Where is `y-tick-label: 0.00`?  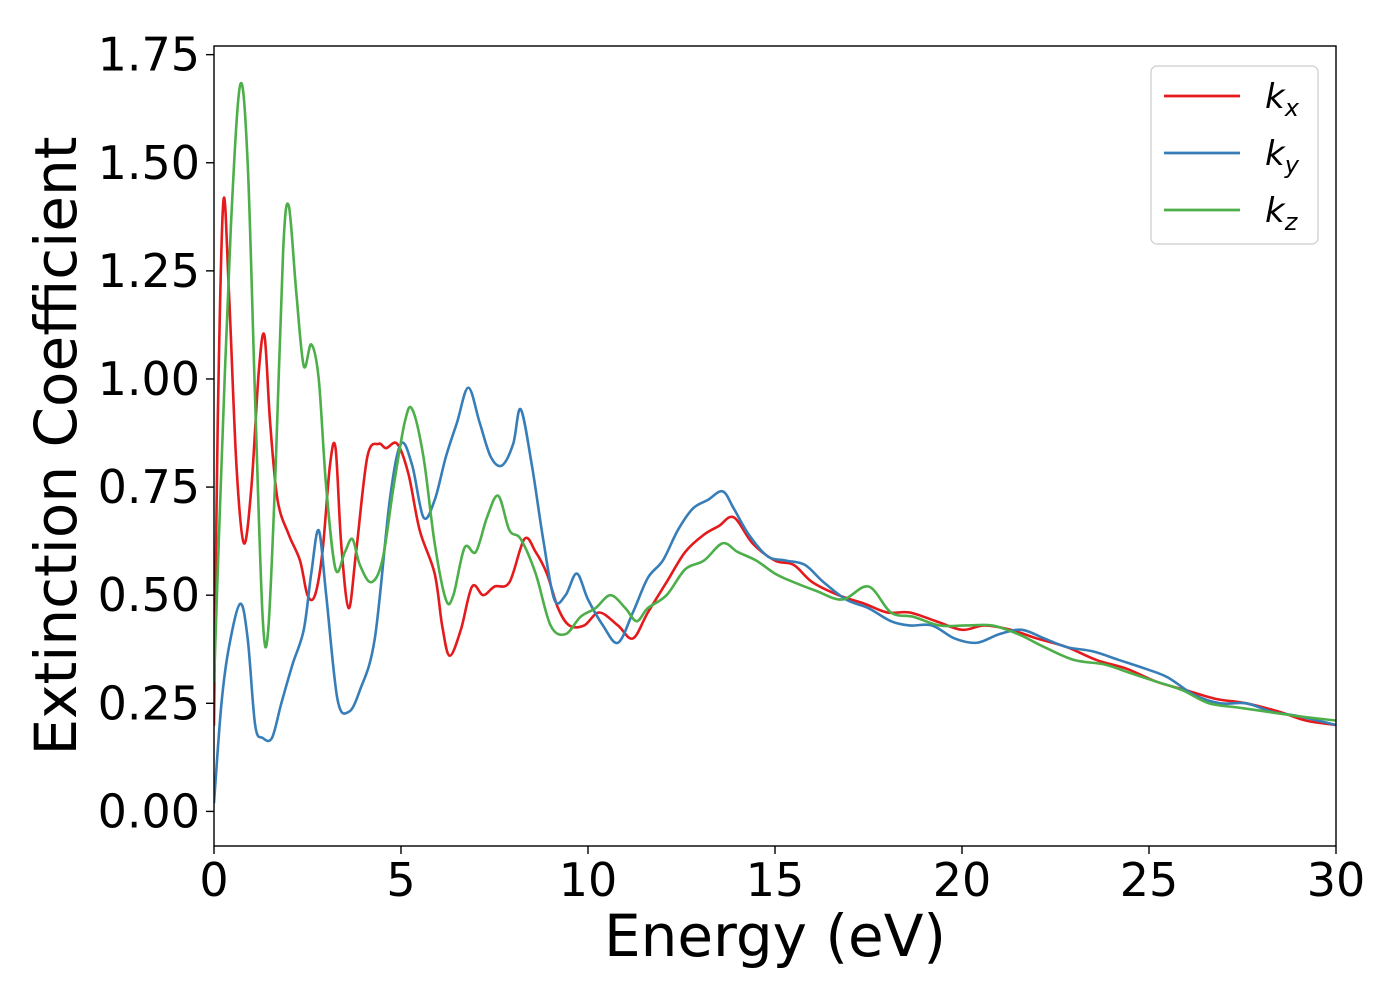 y-tick-label: 0.00 is located at coordinates (149, 811).